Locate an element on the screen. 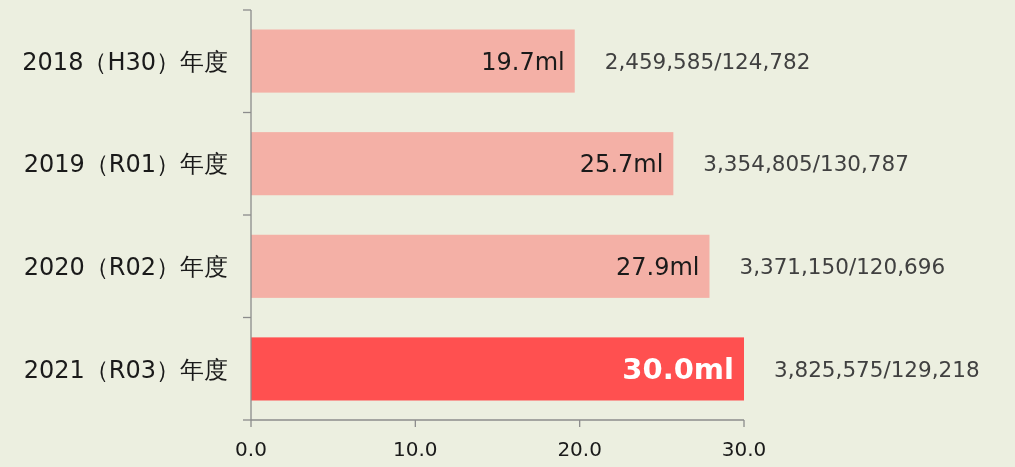  x-tick-label: 10.0 is located at coordinates (415, 449).